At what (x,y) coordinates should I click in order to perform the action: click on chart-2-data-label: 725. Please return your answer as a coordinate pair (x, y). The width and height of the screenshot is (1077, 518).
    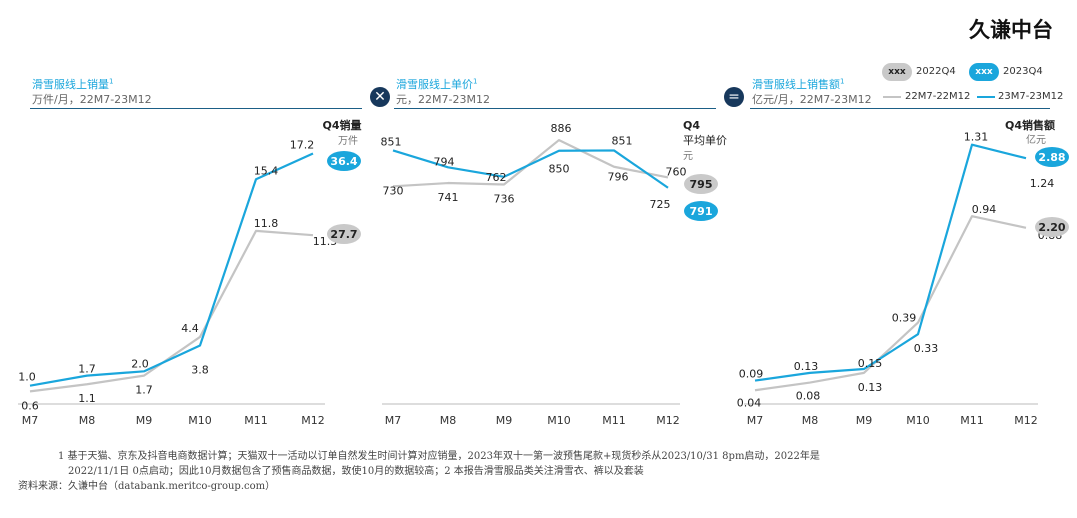
    Looking at the image, I should click on (660, 204).